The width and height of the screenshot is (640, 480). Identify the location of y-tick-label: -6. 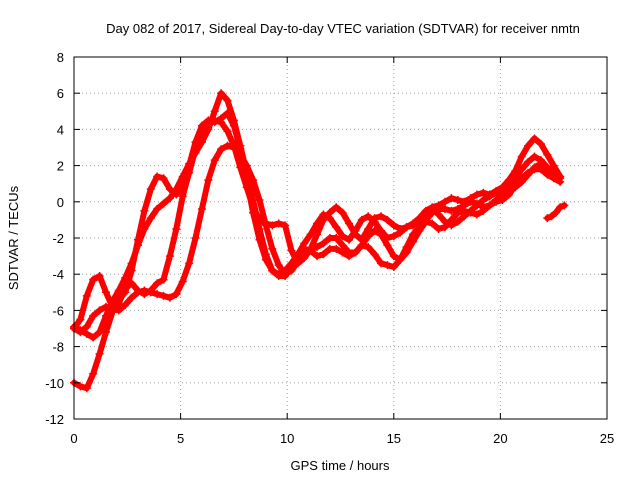
(58, 310).